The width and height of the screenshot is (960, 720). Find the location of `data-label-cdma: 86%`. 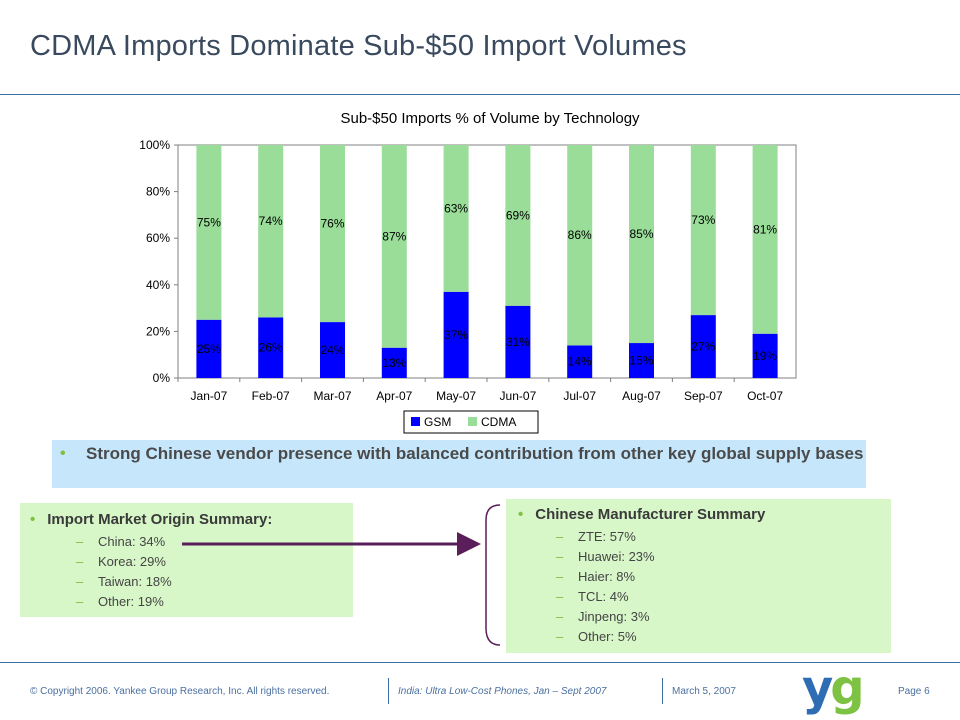

data-label-cdma: 86% is located at coordinates (580, 235).